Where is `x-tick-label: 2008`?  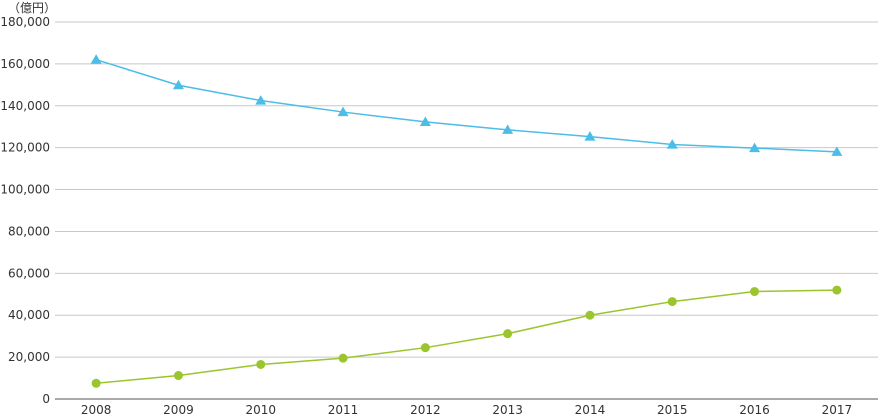 x-tick-label: 2008 is located at coordinates (96, 410).